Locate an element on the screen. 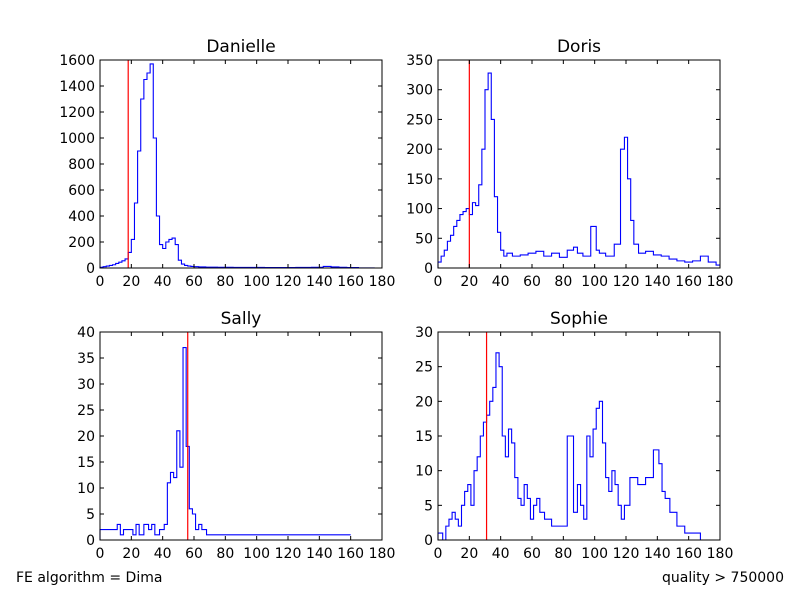 This screenshot has width=800, height=600. y-tick-label: 1200 is located at coordinates (77, 113).